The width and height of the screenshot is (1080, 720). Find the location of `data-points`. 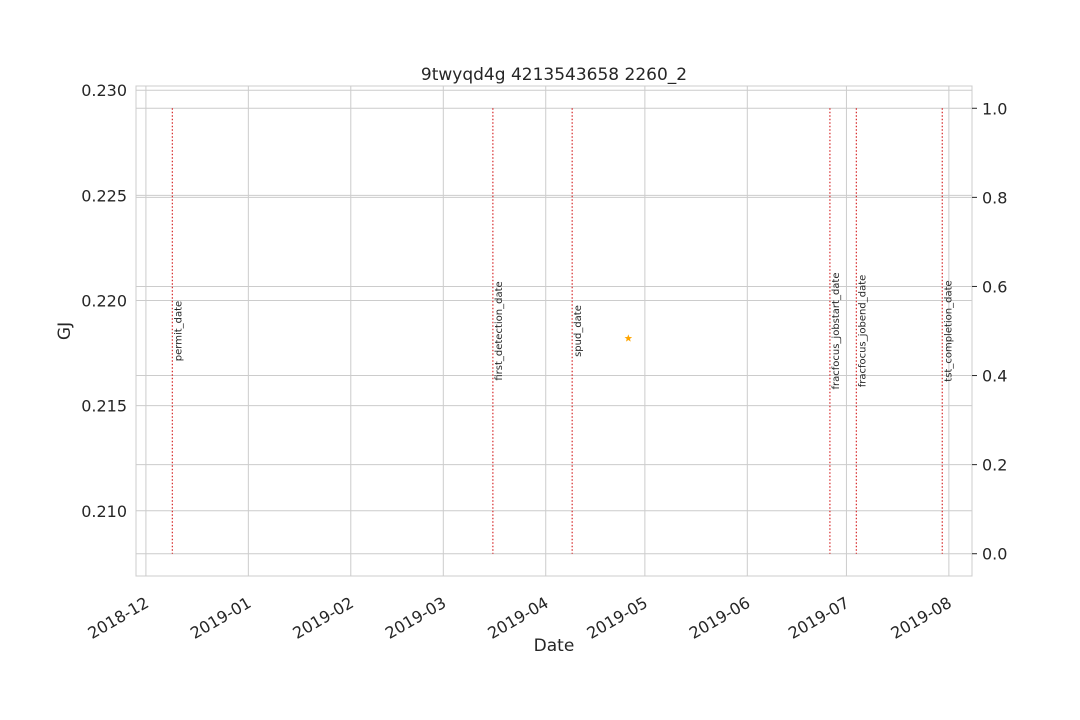

data-points is located at coordinates (628, 338).